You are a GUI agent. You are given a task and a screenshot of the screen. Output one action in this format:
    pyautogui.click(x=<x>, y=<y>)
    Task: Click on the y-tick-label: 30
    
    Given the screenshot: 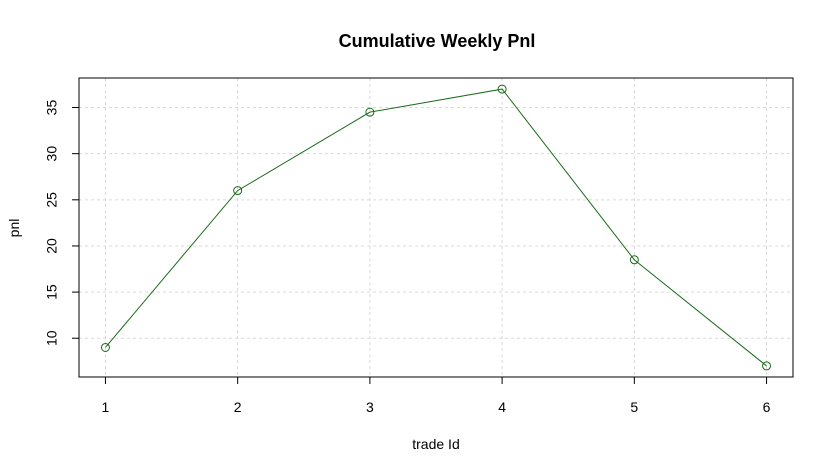 What is the action you would take?
    pyautogui.click(x=52, y=154)
    